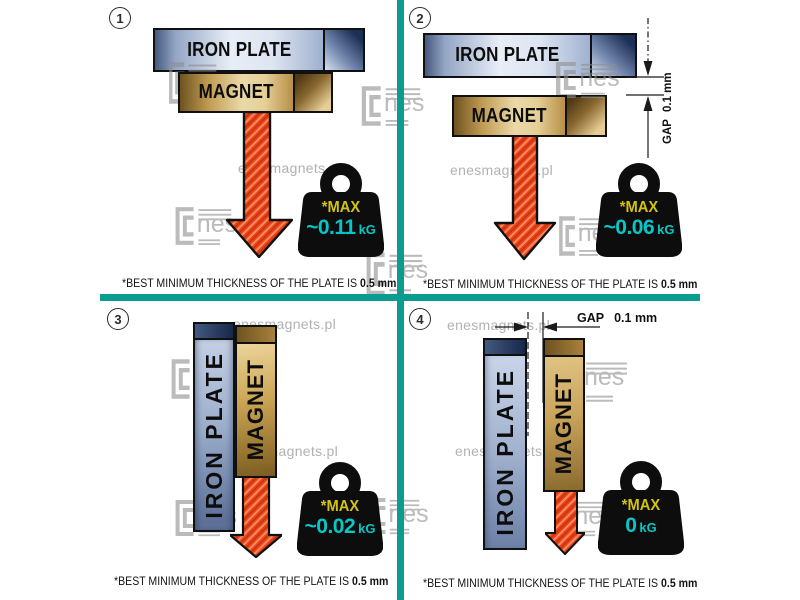 Image resolution: width=800 pixels, height=600 pixels. I want to click on panel-4-gap-dimension, so click(547, 374).